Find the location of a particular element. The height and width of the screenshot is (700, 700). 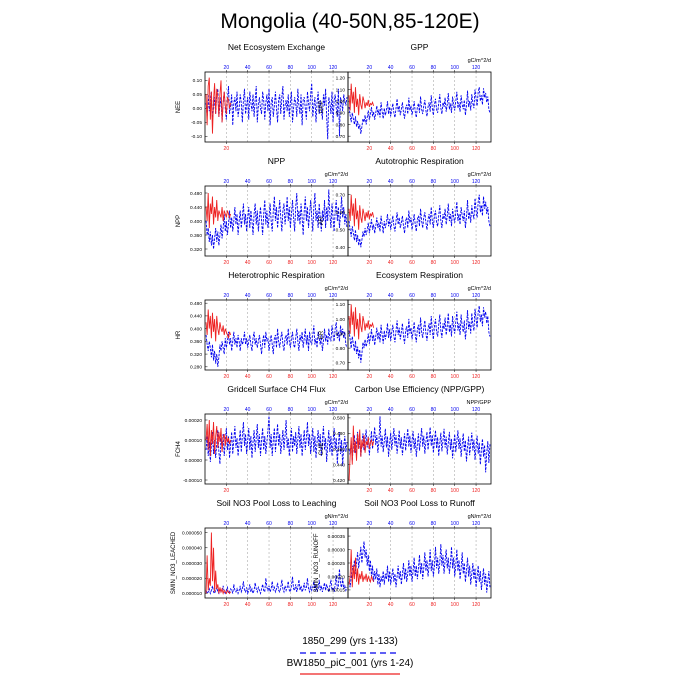

y-tick-label: 0.50 is located at coordinates (341, 231).